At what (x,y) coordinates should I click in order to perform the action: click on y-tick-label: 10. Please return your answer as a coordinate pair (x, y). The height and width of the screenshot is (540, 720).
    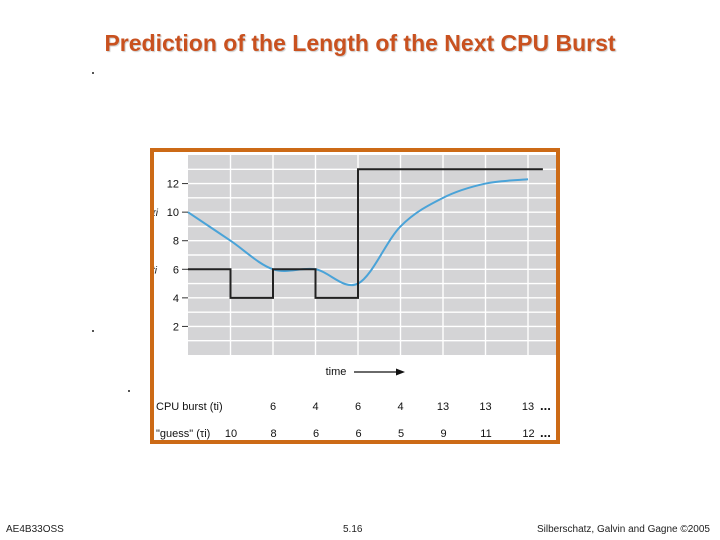
    Looking at the image, I should click on (173, 213).